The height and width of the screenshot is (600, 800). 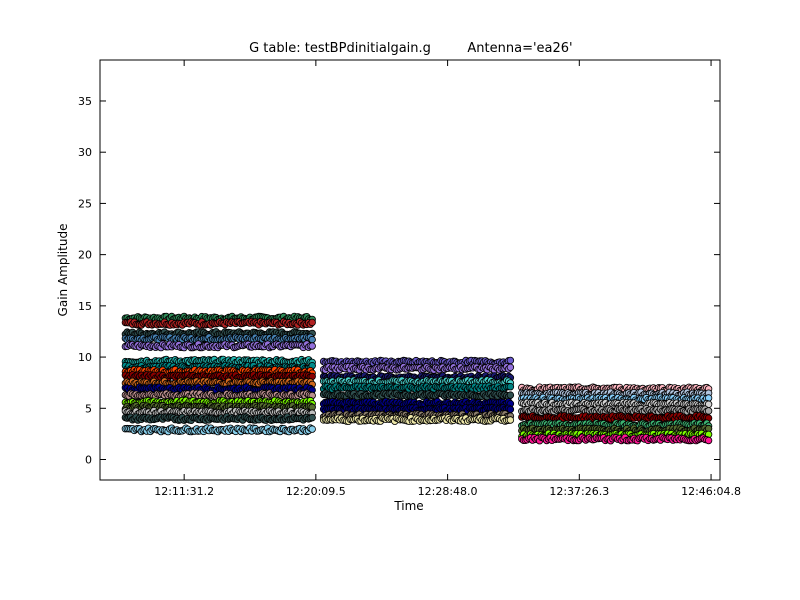 I want to click on x-tick-label: 12:37:26.3, so click(x=579, y=491).